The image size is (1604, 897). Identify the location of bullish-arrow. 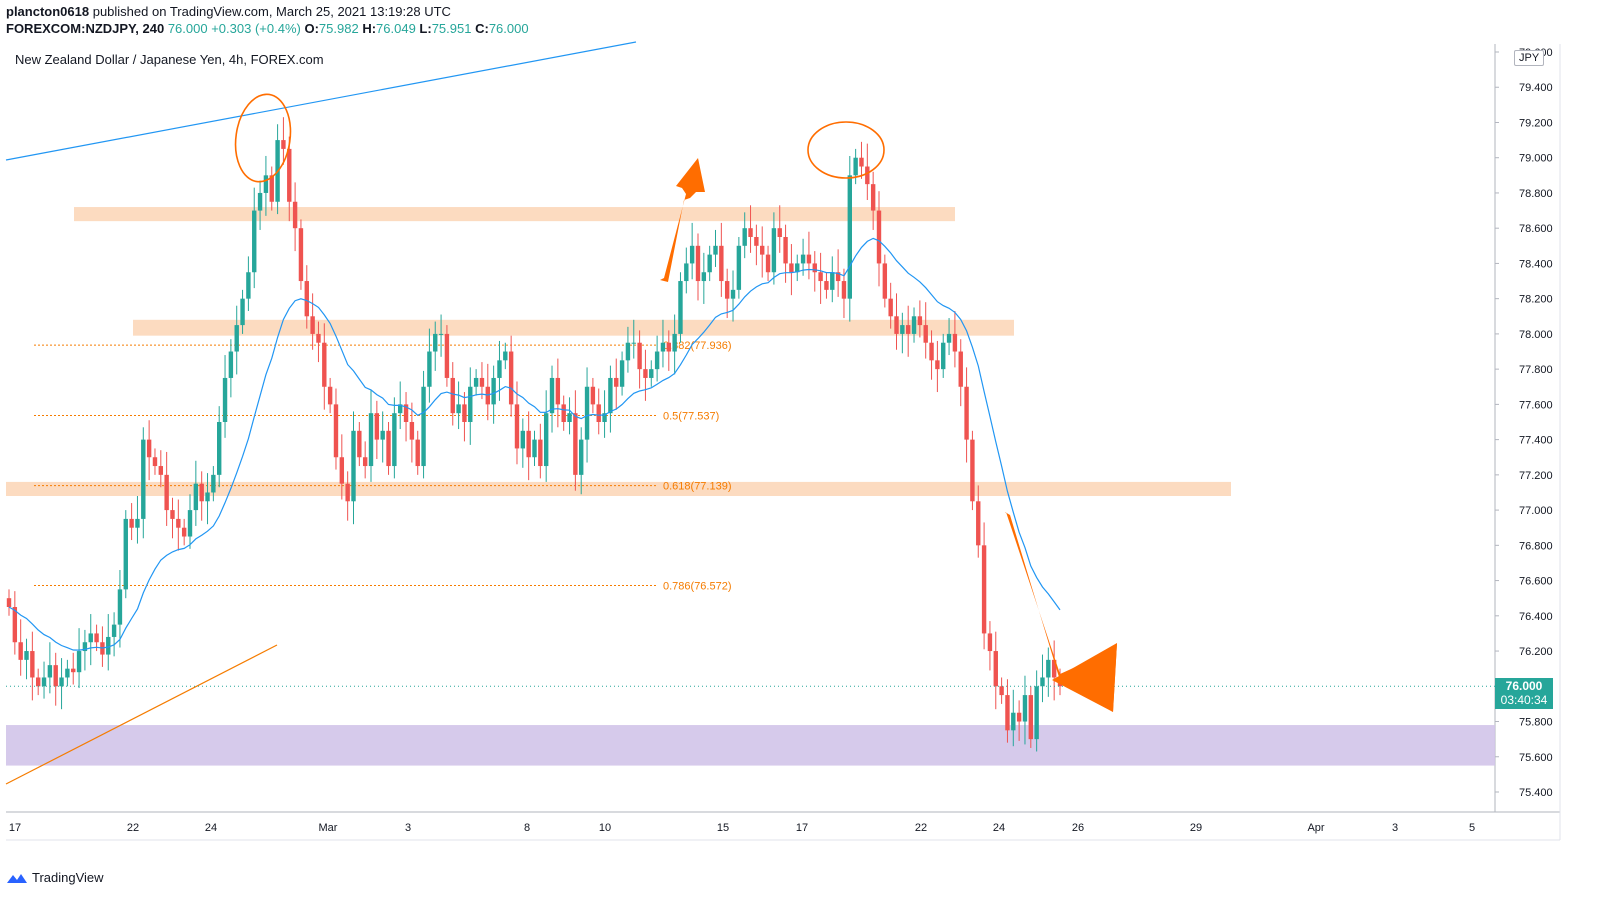
(682, 220).